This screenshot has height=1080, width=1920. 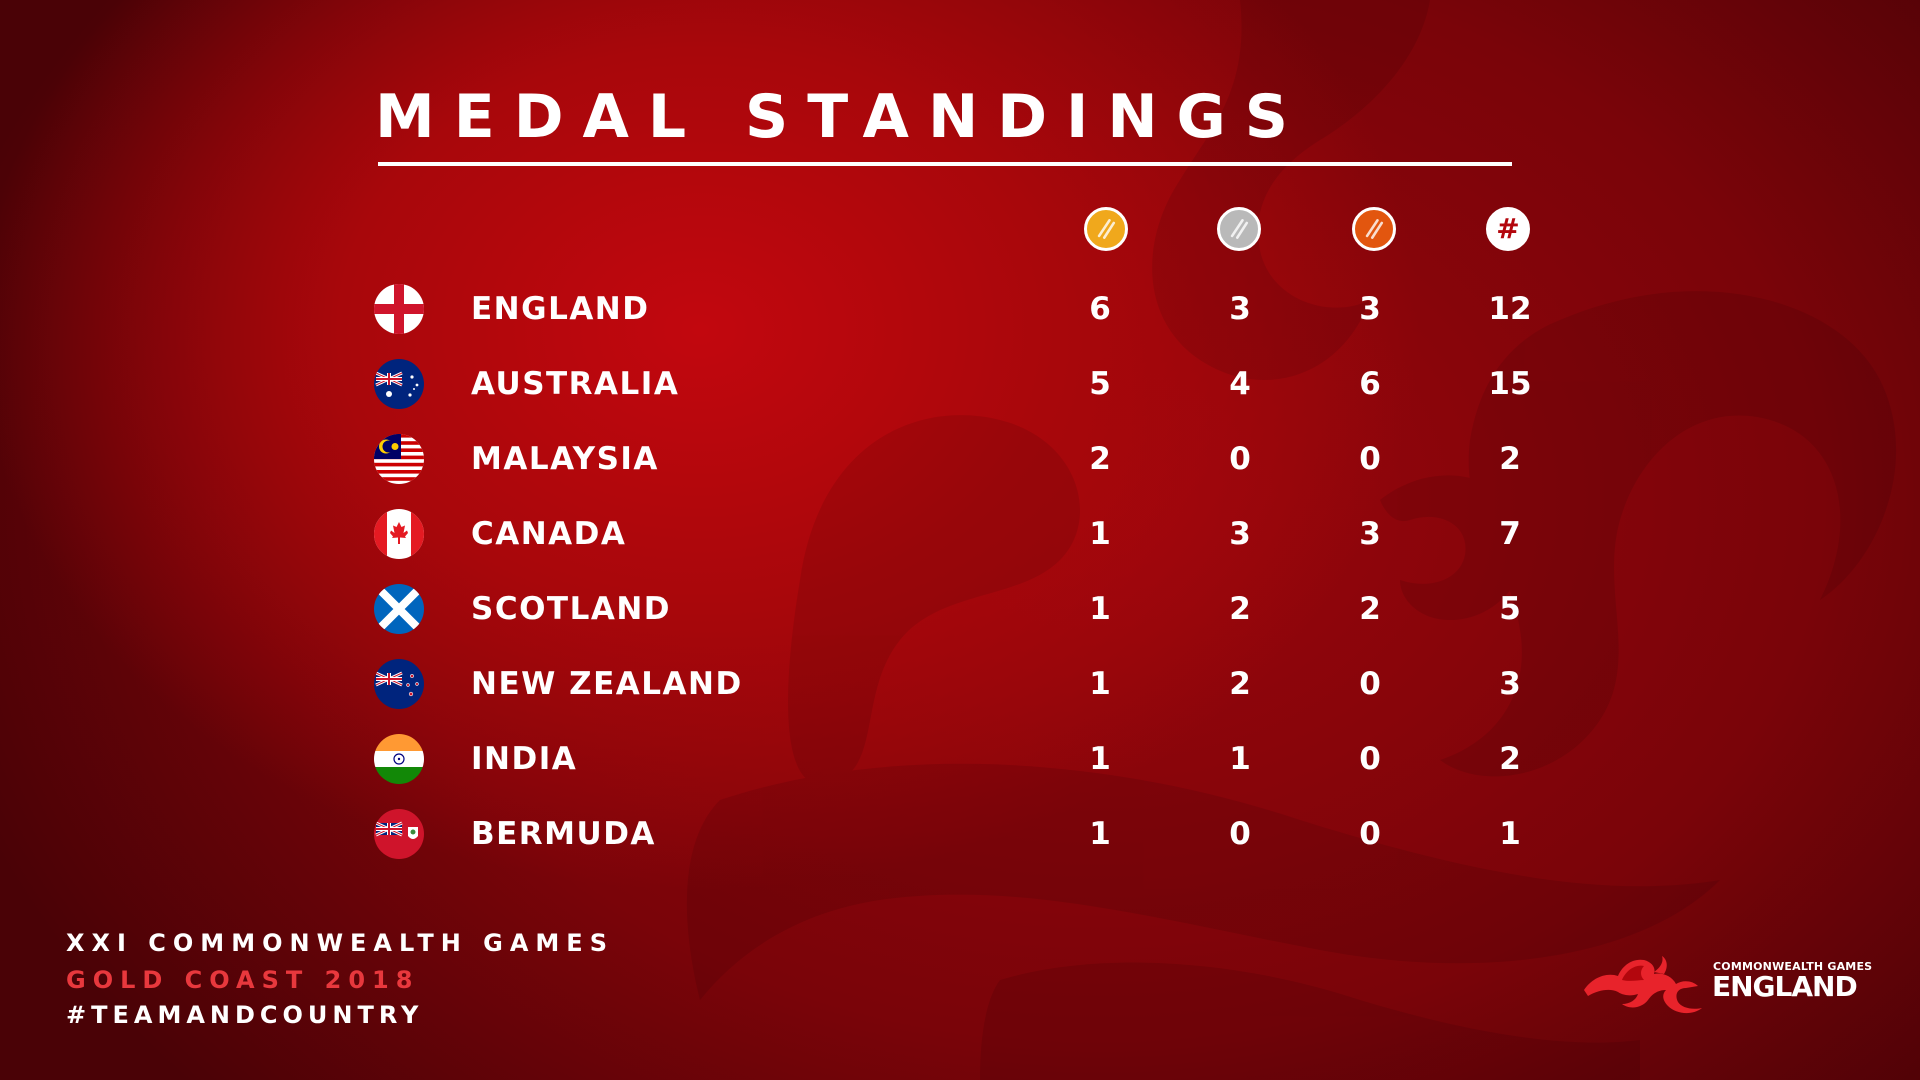 What do you see at coordinates (1239, 229) in the screenshot?
I see `silver-medal-icon` at bounding box center [1239, 229].